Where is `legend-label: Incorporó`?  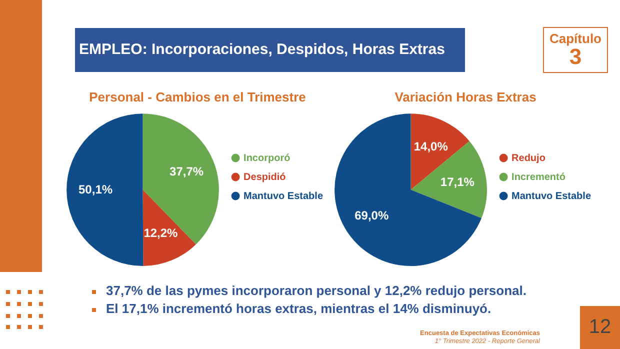 legend-label: Incorporó is located at coordinates (267, 158).